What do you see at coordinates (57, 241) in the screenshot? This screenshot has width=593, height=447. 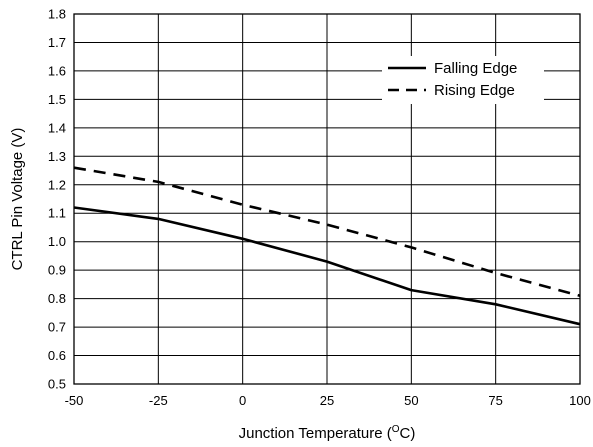 I see `y-tick-label: 1.0` at bounding box center [57, 241].